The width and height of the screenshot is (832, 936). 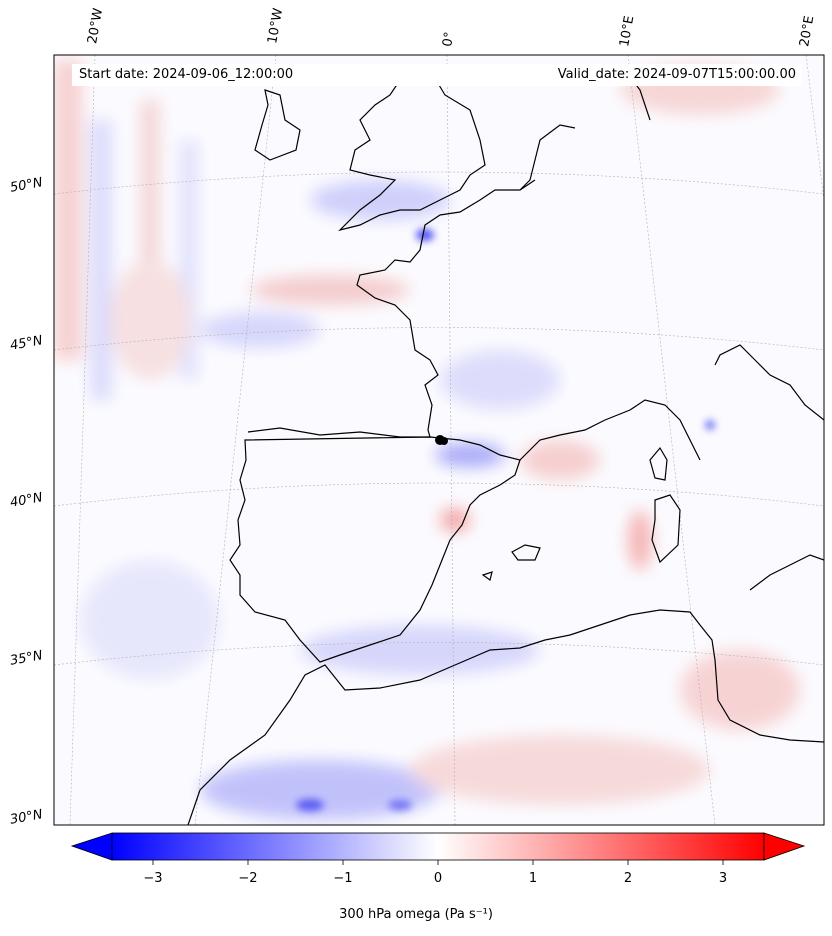 What do you see at coordinates (533, 878) in the screenshot?
I see `colorbar-tick: 1` at bounding box center [533, 878].